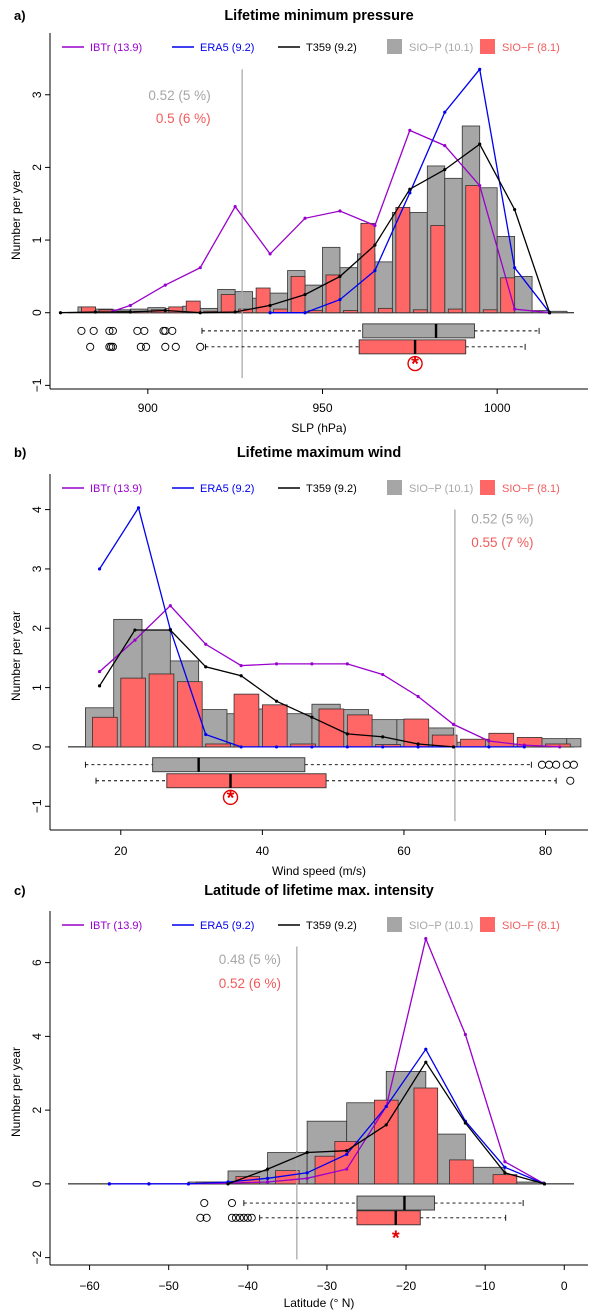 This screenshot has width=605, height=1312. I want to click on legend-label-era5: ERA5 (9.2), so click(227, 48).